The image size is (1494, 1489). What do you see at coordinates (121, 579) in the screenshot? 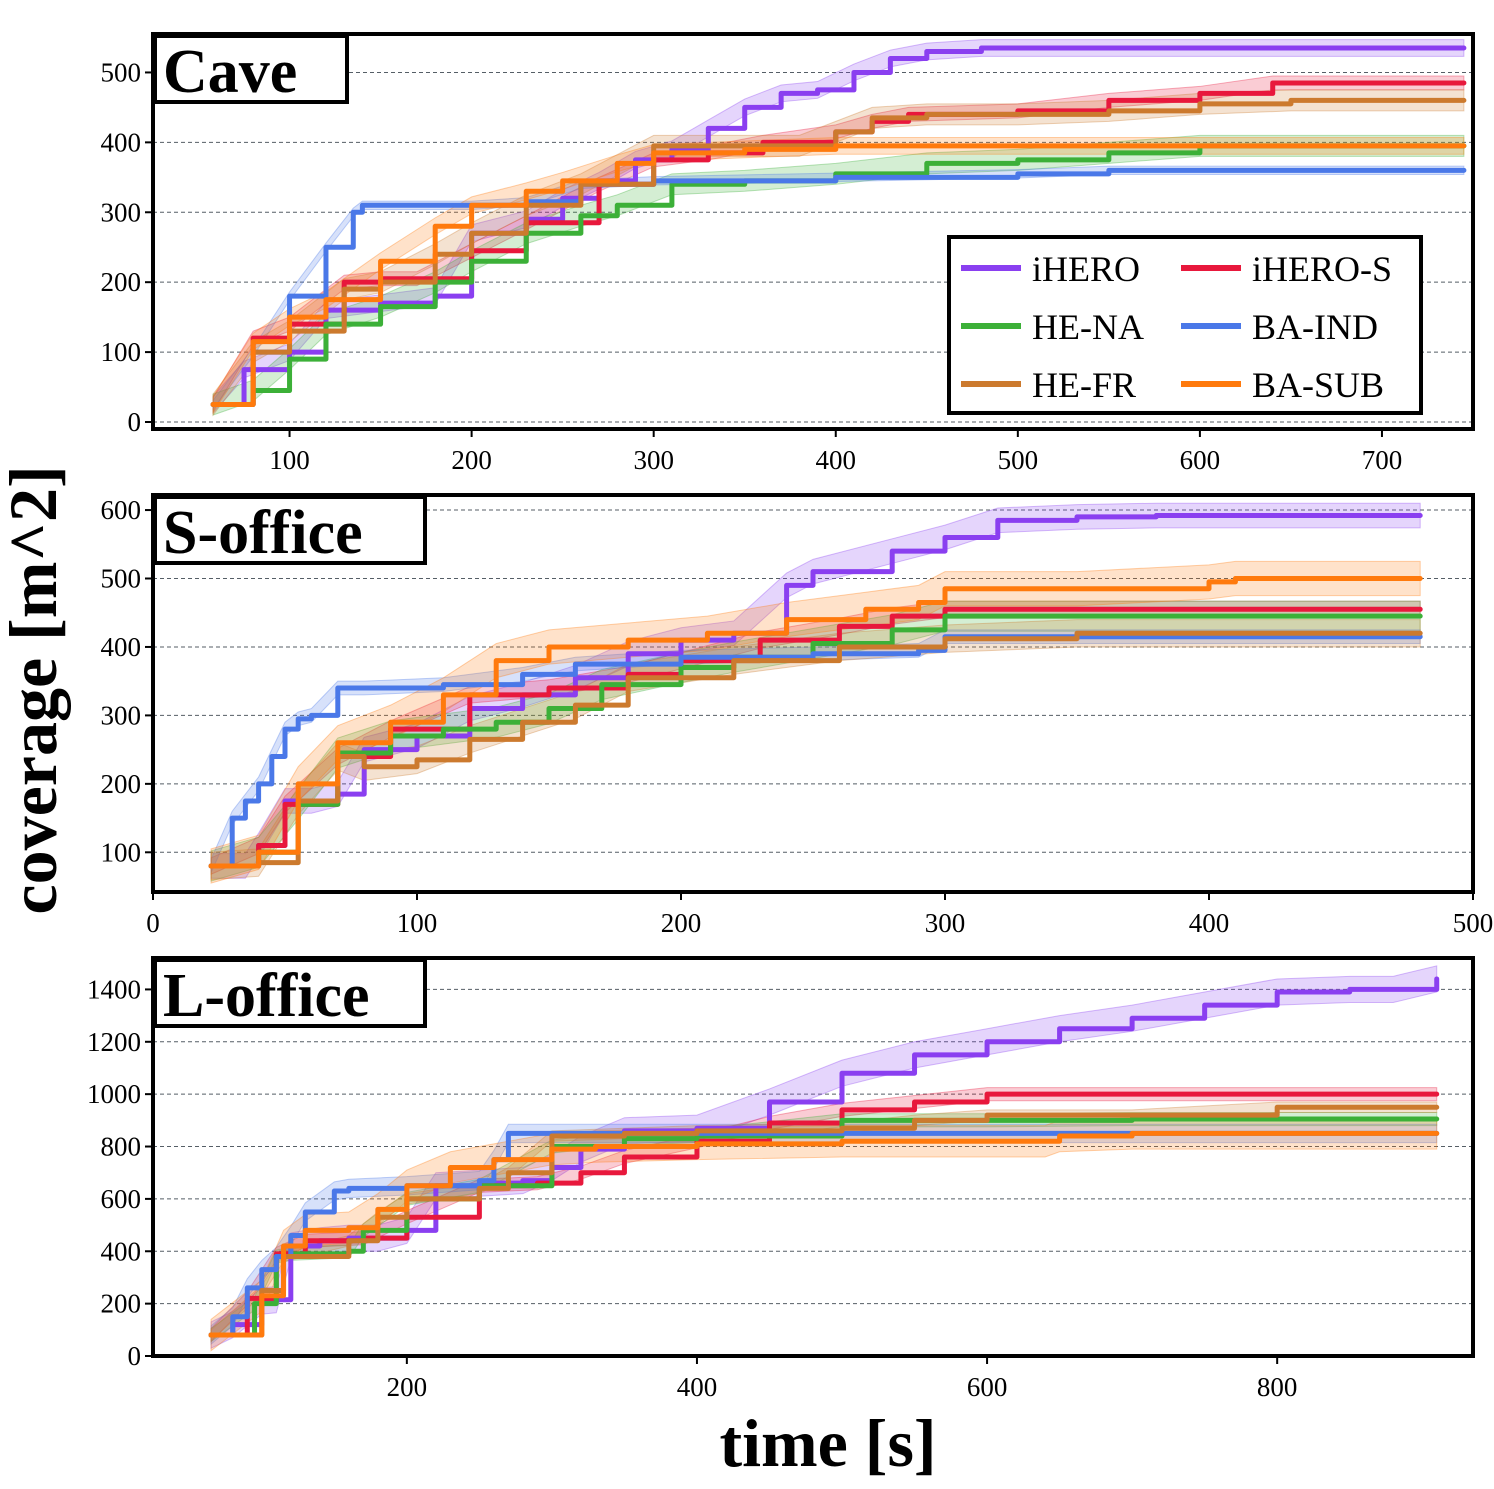
I see `s-office-ytick-label-500: 500` at bounding box center [121, 579].